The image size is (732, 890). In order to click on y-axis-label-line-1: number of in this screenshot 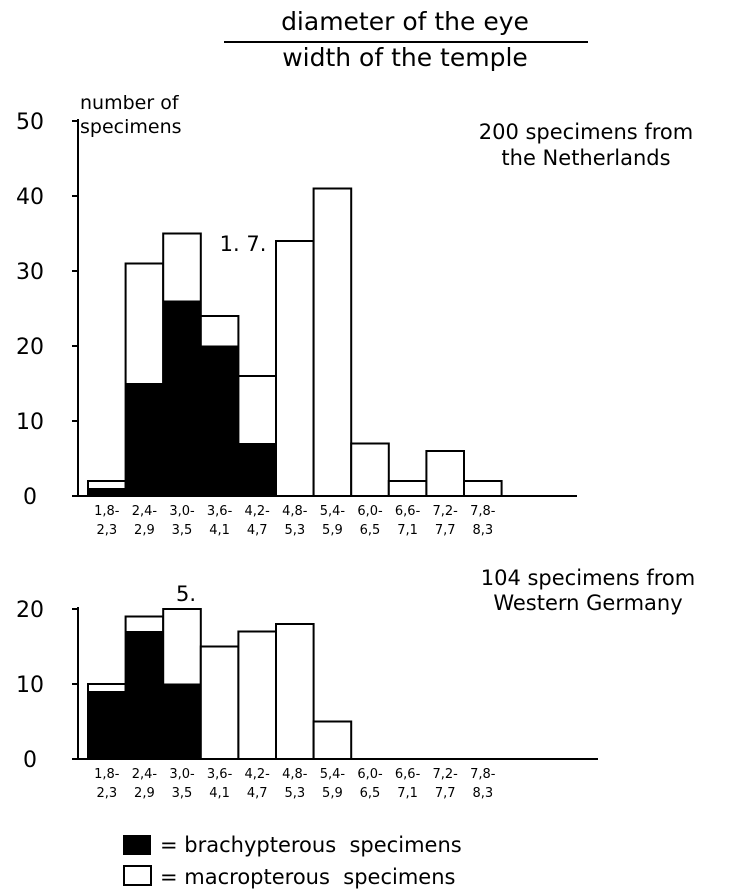, I will do `click(130, 103)`.